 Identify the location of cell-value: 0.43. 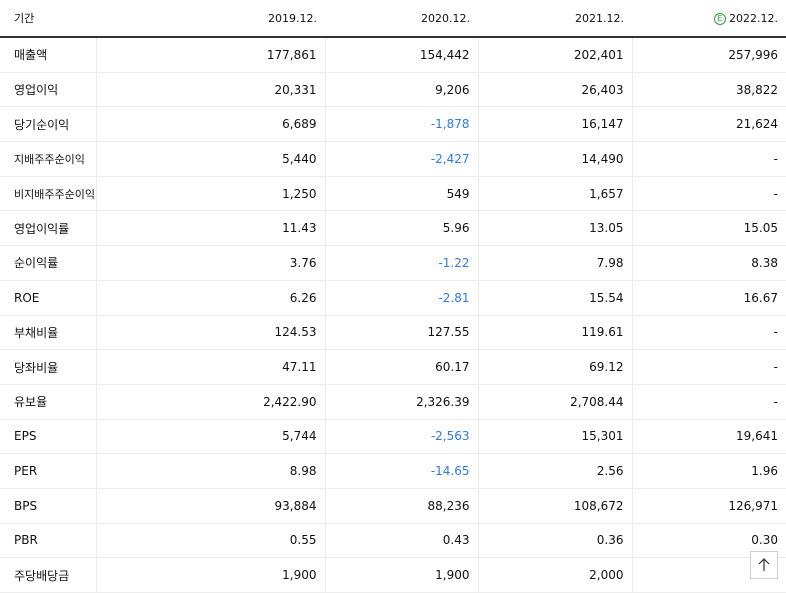
(401, 541).